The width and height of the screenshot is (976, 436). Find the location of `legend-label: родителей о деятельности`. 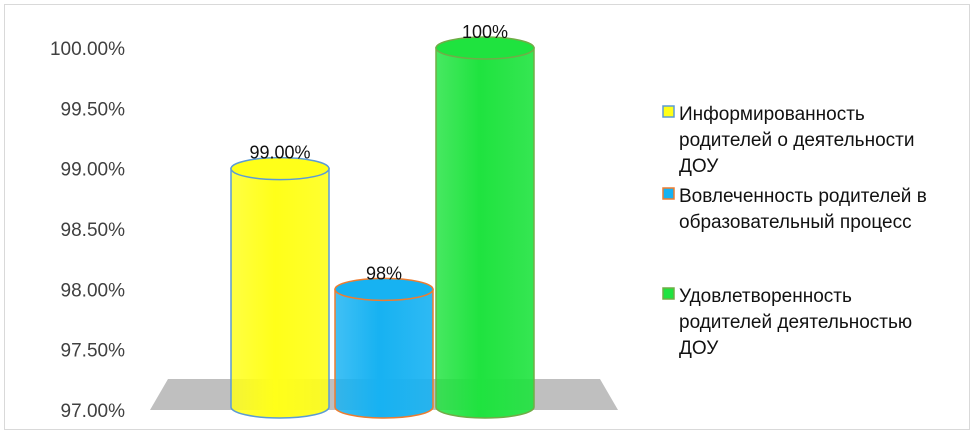

legend-label: родителей о деятельности is located at coordinates (796, 140).